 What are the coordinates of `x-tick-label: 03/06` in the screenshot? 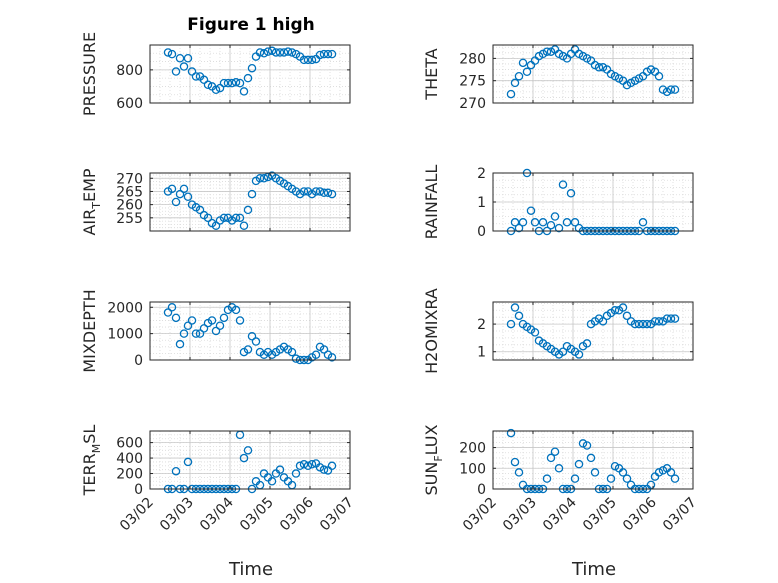 It's located at (640, 514).